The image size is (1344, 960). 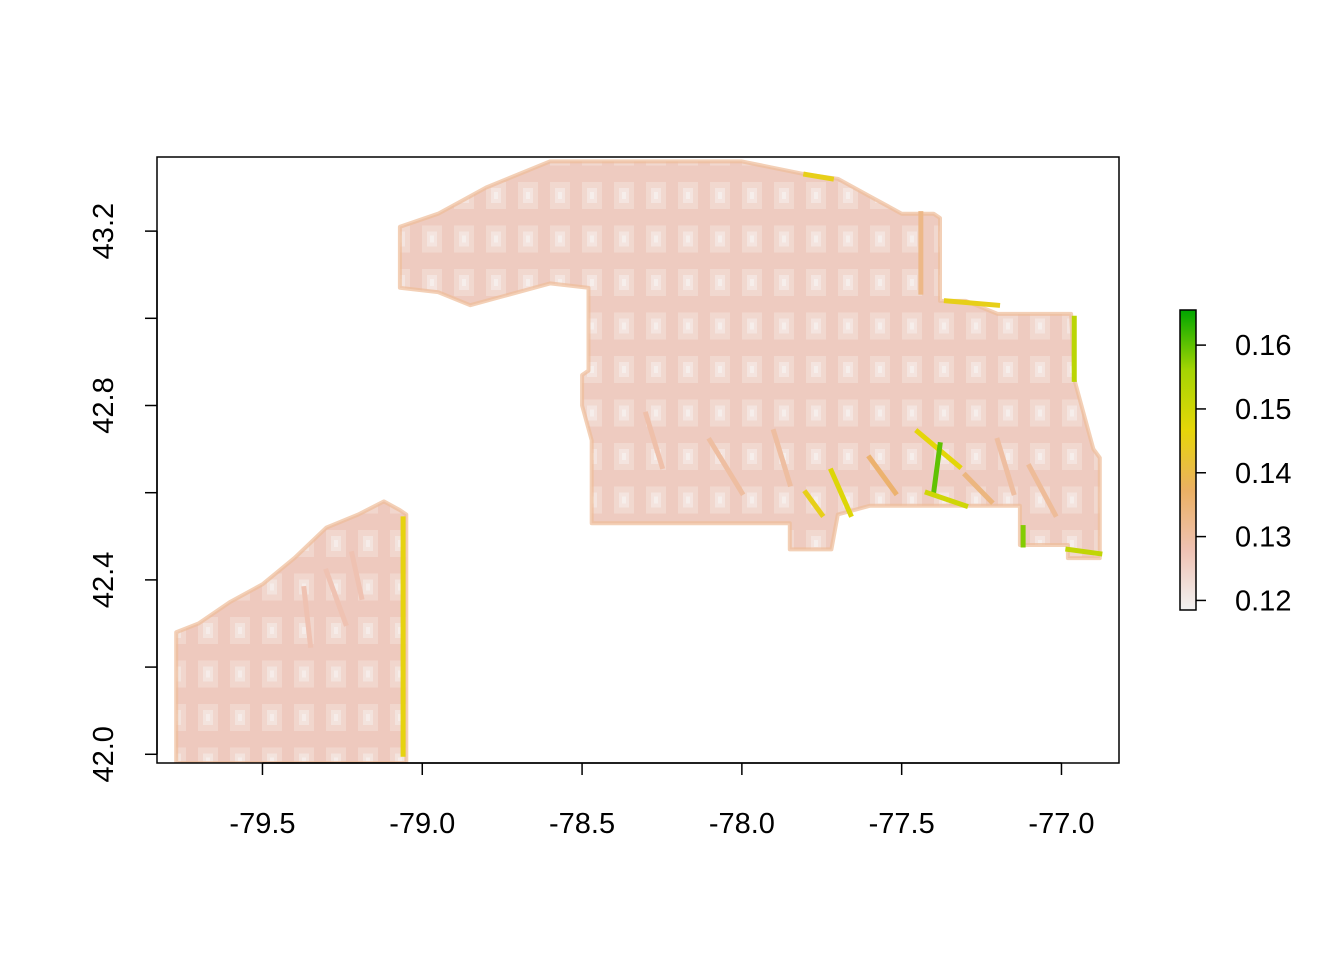 I want to click on y-axis: 42.0 42.4 42.8 43.2, so click(x=123, y=493).